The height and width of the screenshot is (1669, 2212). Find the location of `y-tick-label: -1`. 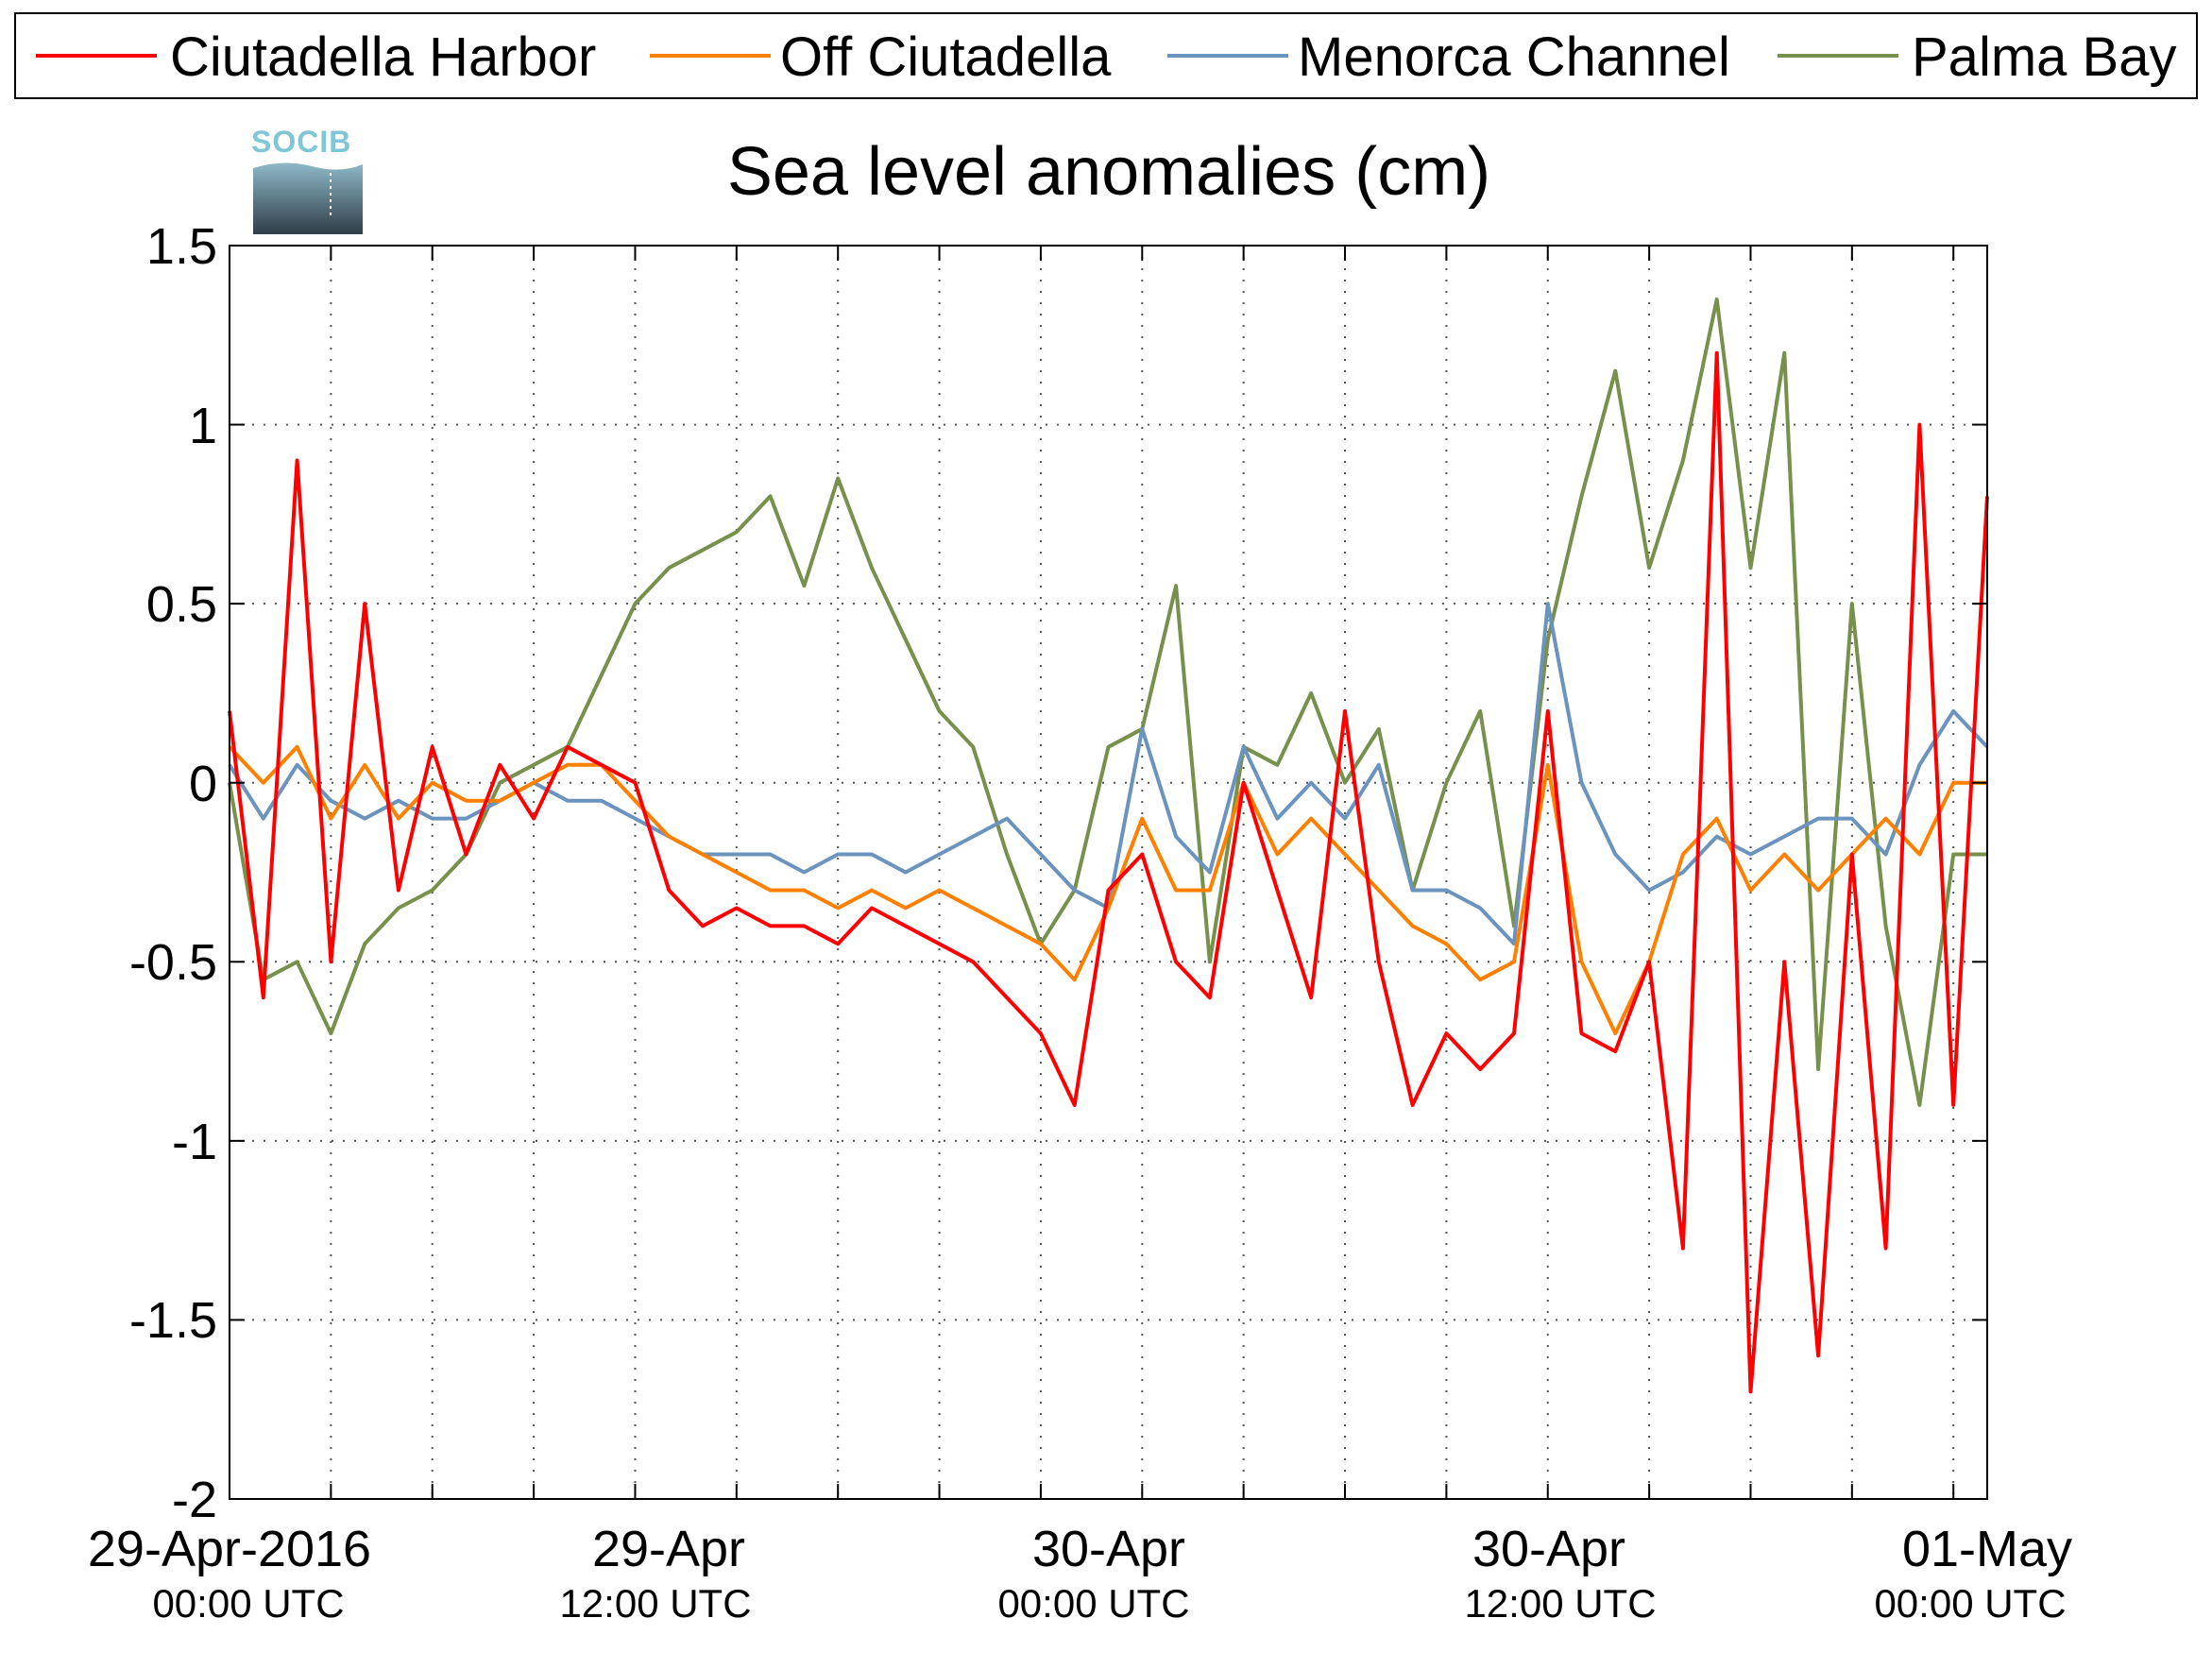

y-tick-label: -1 is located at coordinates (194, 1142).